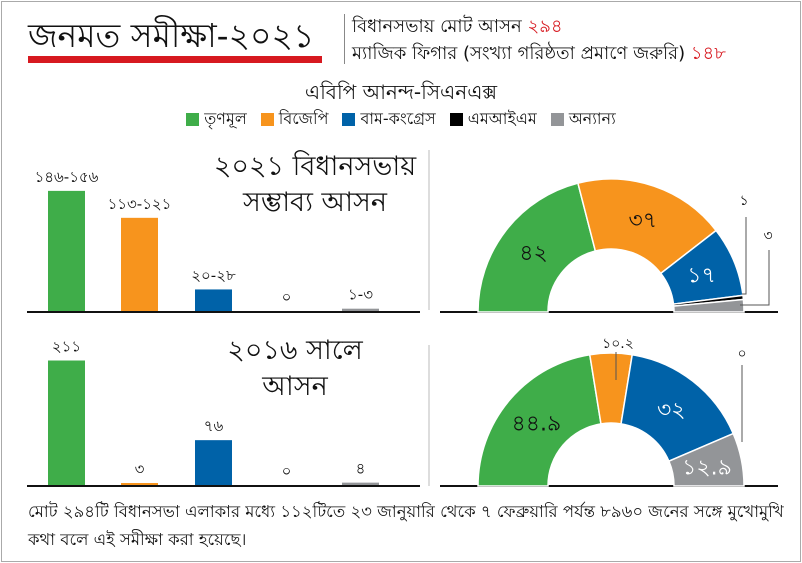 This screenshot has height=563, width=802. I want to click on title-underline, so click(175, 59).